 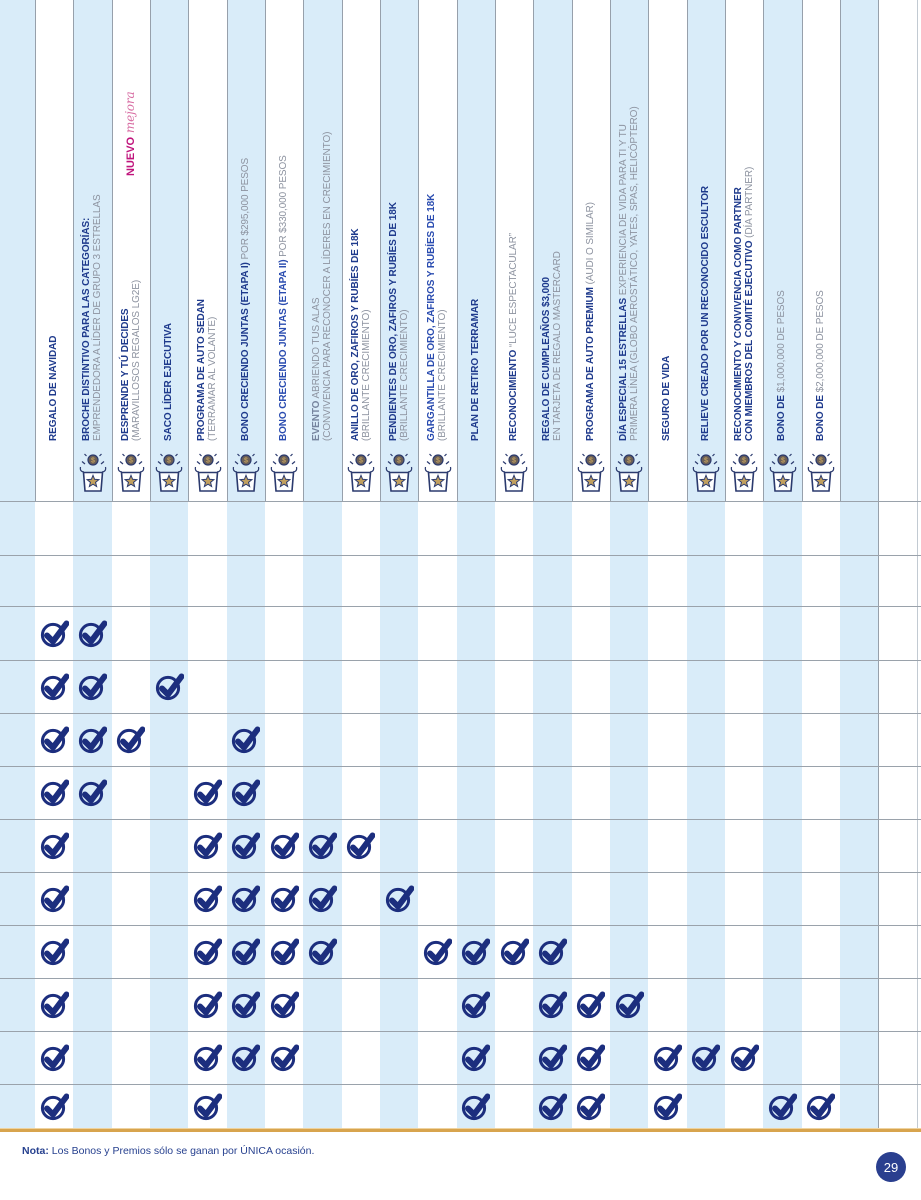 What do you see at coordinates (745, 1057) in the screenshot?
I see `check-icon-row11-col19` at bounding box center [745, 1057].